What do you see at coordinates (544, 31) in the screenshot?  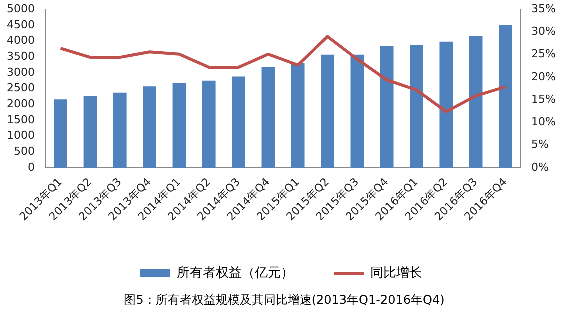 I see `y2-tick-label: 30%` at bounding box center [544, 31].